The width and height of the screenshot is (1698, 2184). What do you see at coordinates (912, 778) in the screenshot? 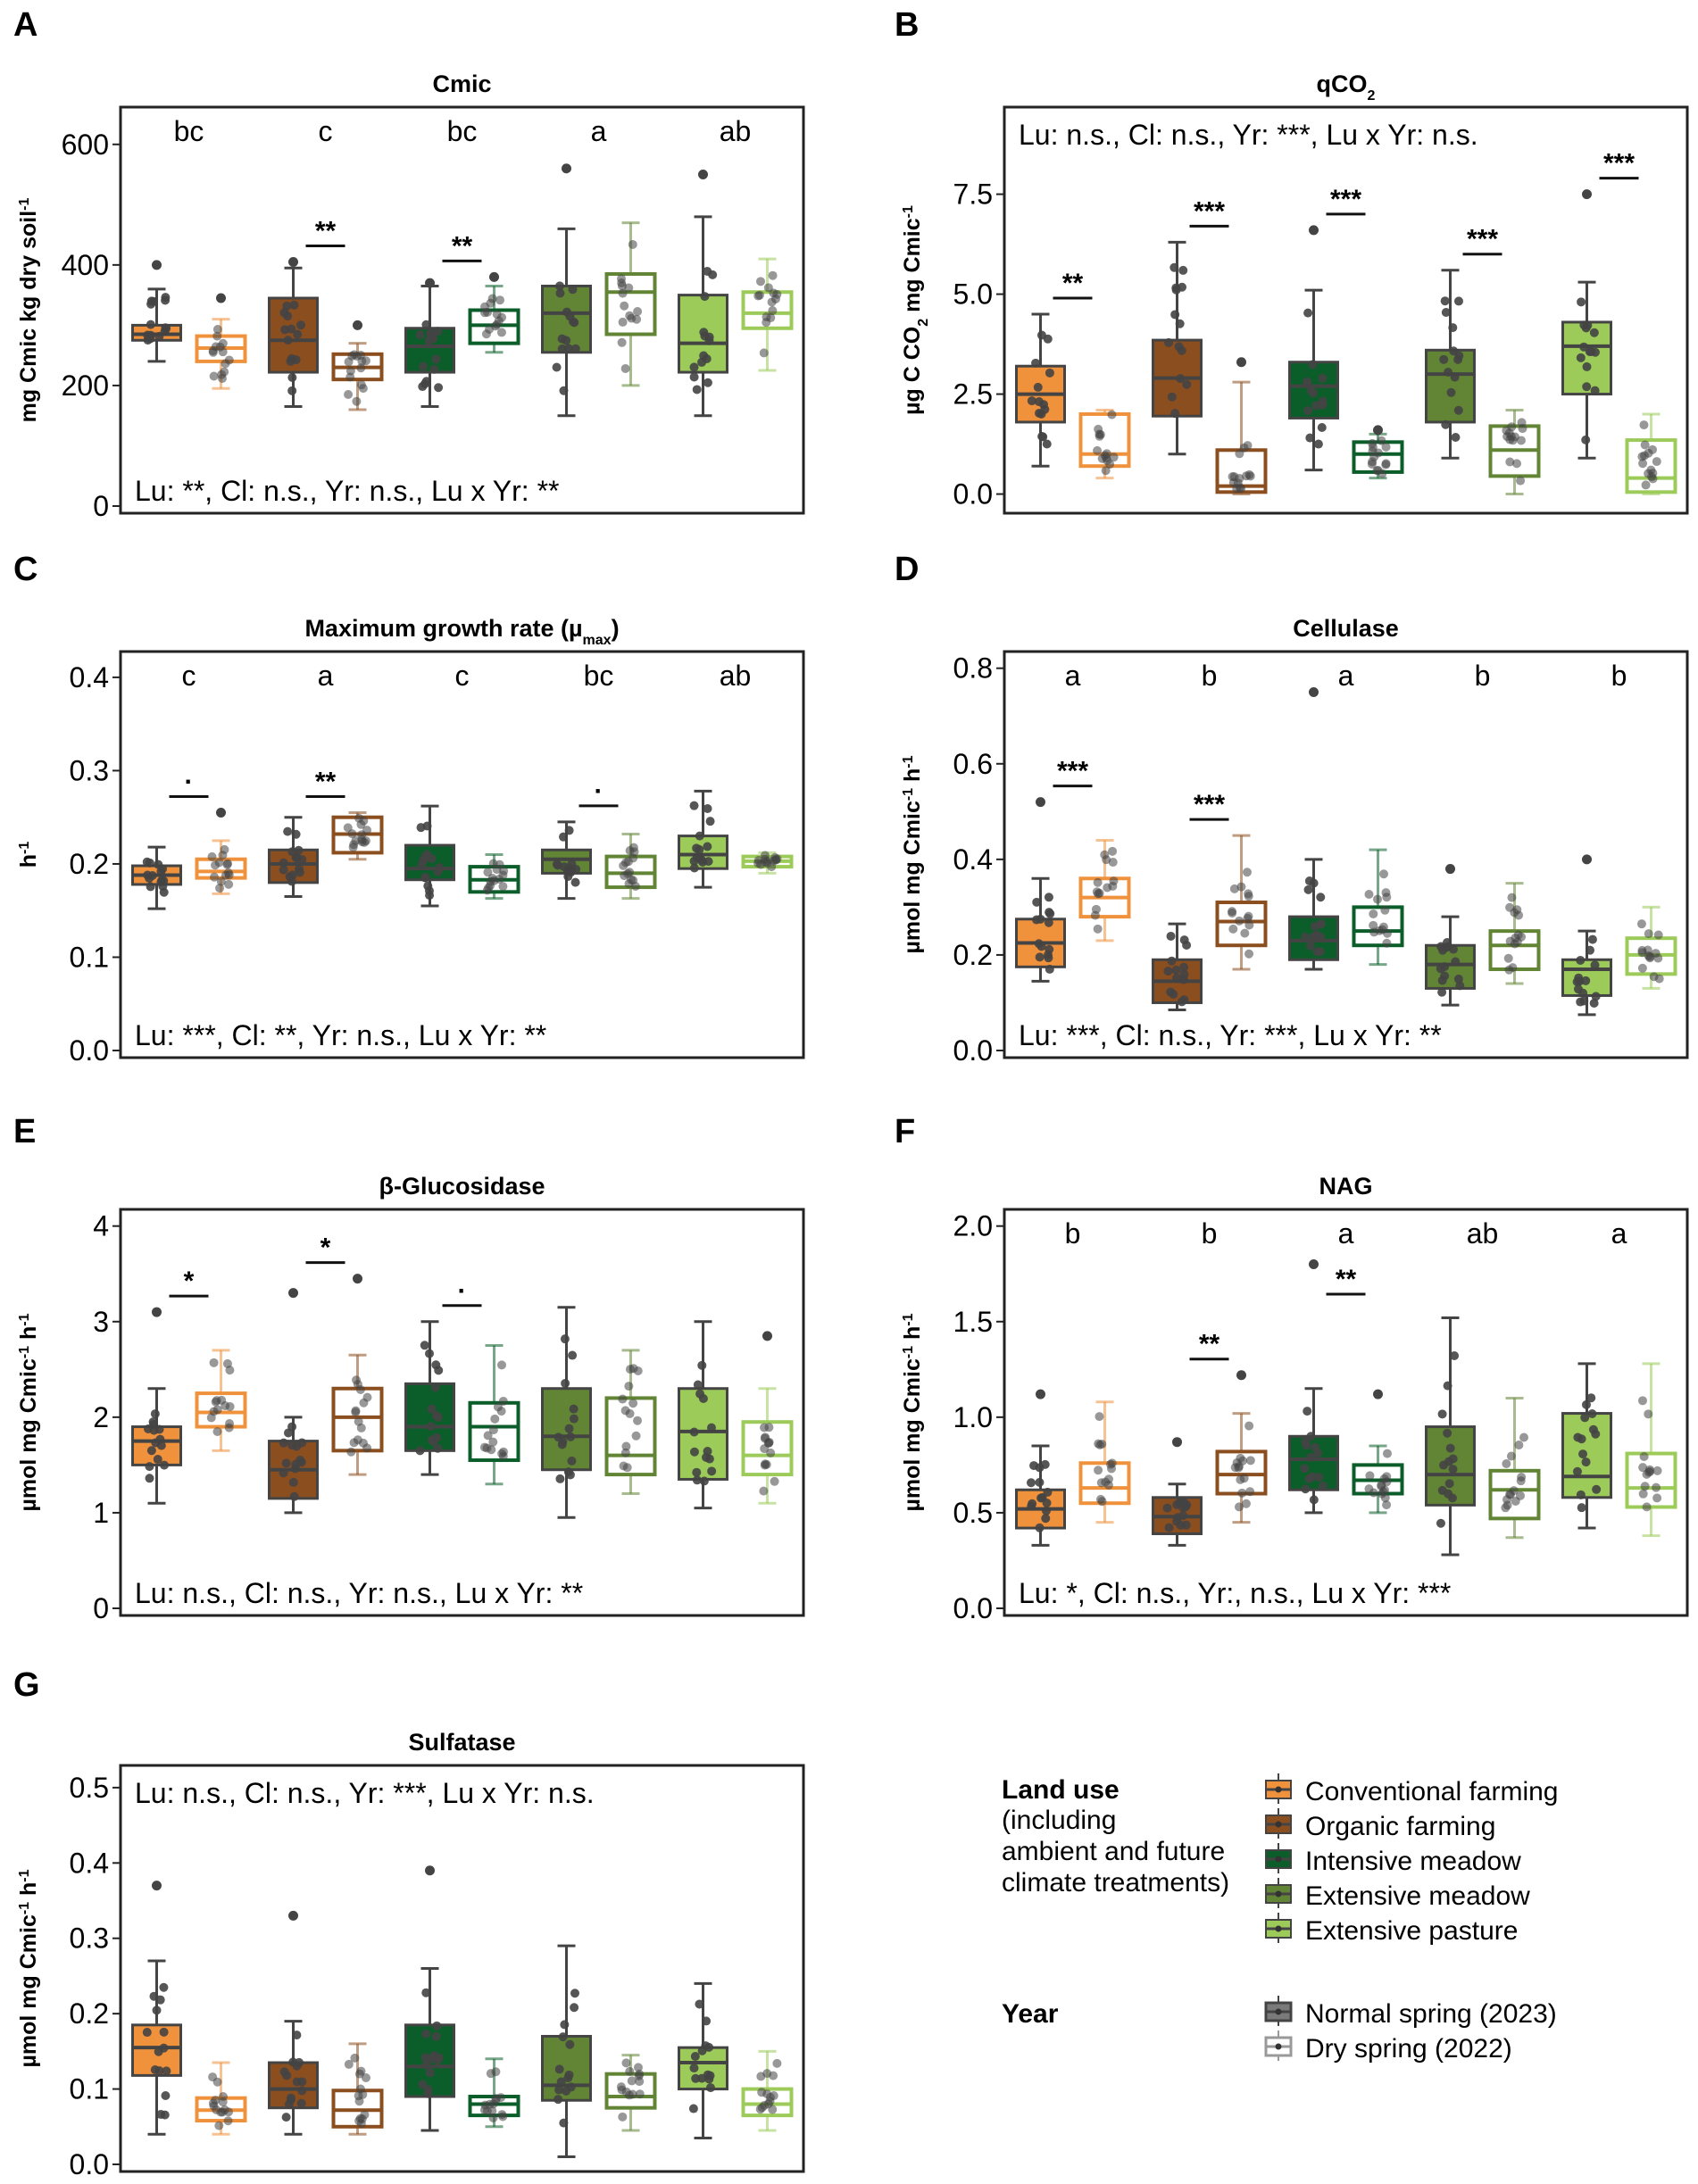
I see `ylabel-tail: h` at bounding box center [912, 778].